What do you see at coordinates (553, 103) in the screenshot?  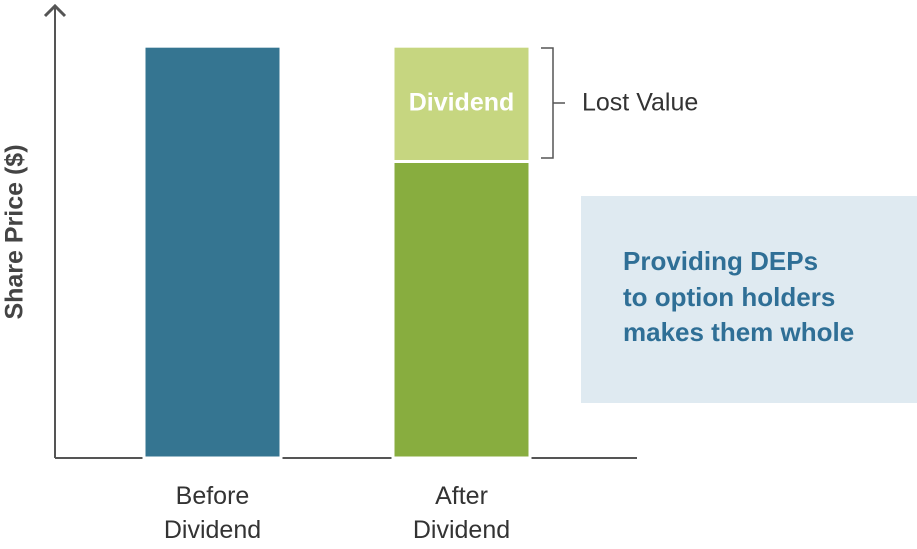 I see `bracket` at bounding box center [553, 103].